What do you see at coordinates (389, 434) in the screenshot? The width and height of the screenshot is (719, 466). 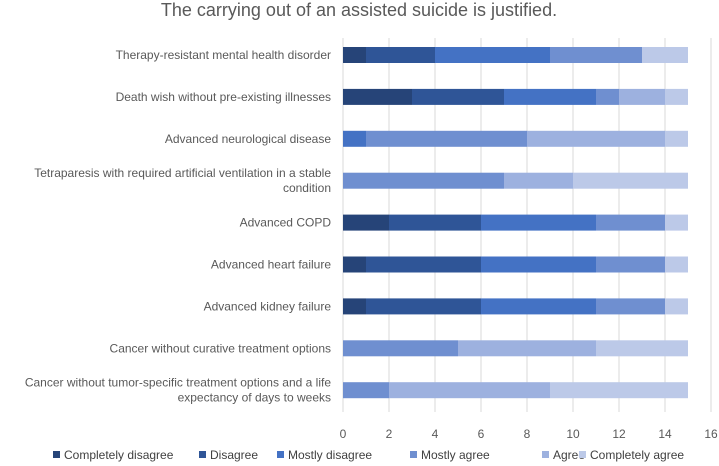 I see `x-tick-label: 2` at bounding box center [389, 434].